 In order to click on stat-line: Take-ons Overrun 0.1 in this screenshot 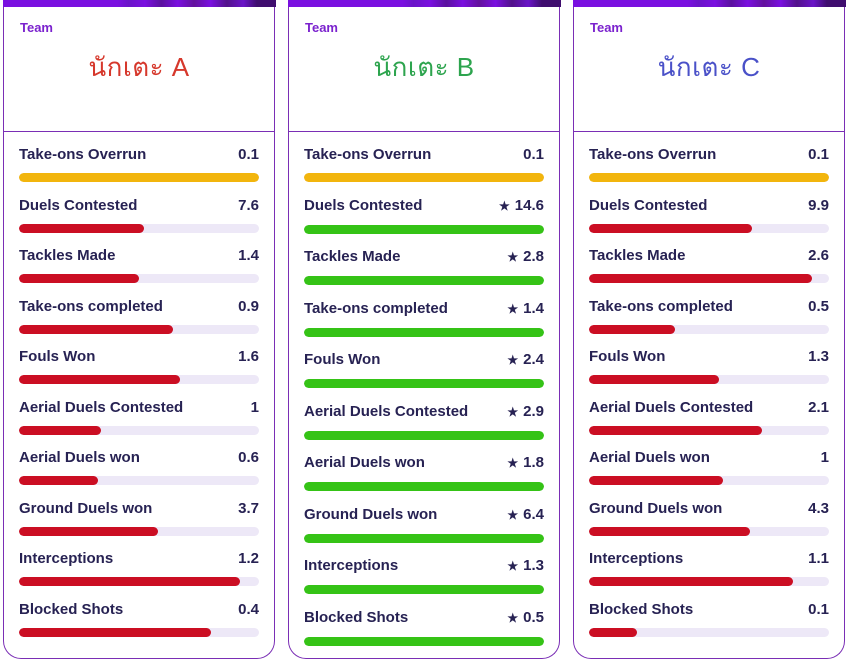, I will do `click(424, 154)`.